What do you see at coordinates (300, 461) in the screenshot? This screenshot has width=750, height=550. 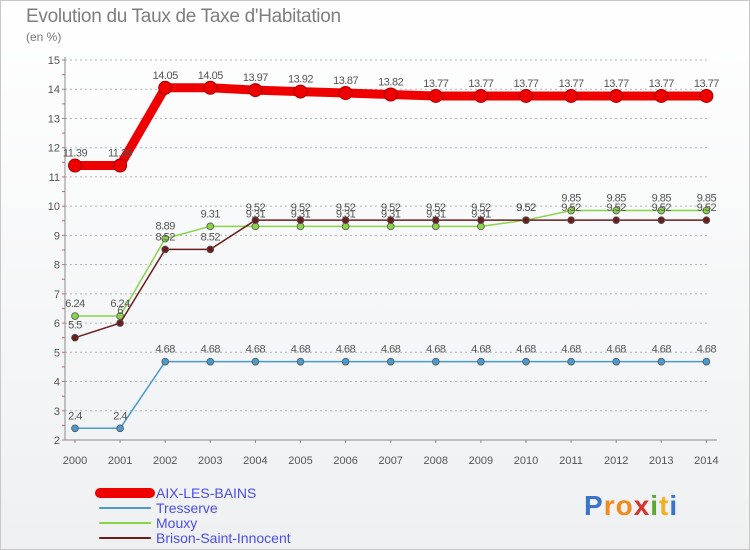 I see `x-tick-label: 2005` at bounding box center [300, 461].